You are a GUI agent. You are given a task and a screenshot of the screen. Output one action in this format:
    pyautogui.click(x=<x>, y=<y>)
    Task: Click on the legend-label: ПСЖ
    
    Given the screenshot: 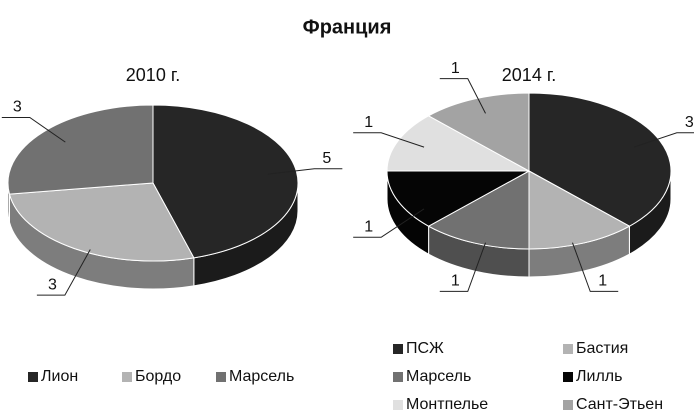 What is the action you would take?
    pyautogui.click(x=425, y=348)
    